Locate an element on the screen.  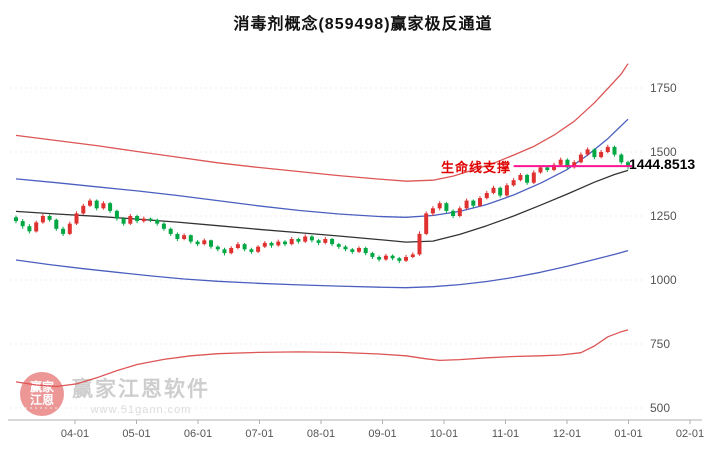
support-price-label: 1444.8513 is located at coordinates (662, 164).